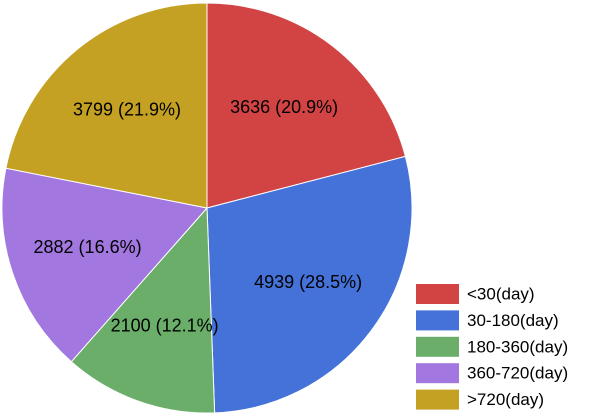 Image resolution: width=600 pixels, height=416 pixels. Describe the element at coordinates (437, 320) in the screenshot. I see `legend-swatch-30-180-day` at that location.